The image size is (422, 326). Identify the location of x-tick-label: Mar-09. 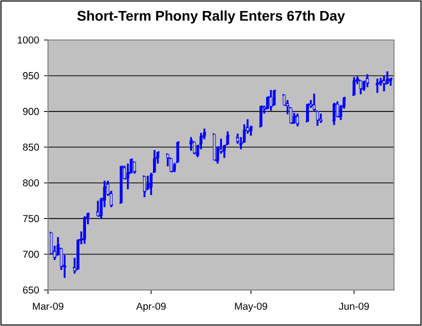
(48, 306).